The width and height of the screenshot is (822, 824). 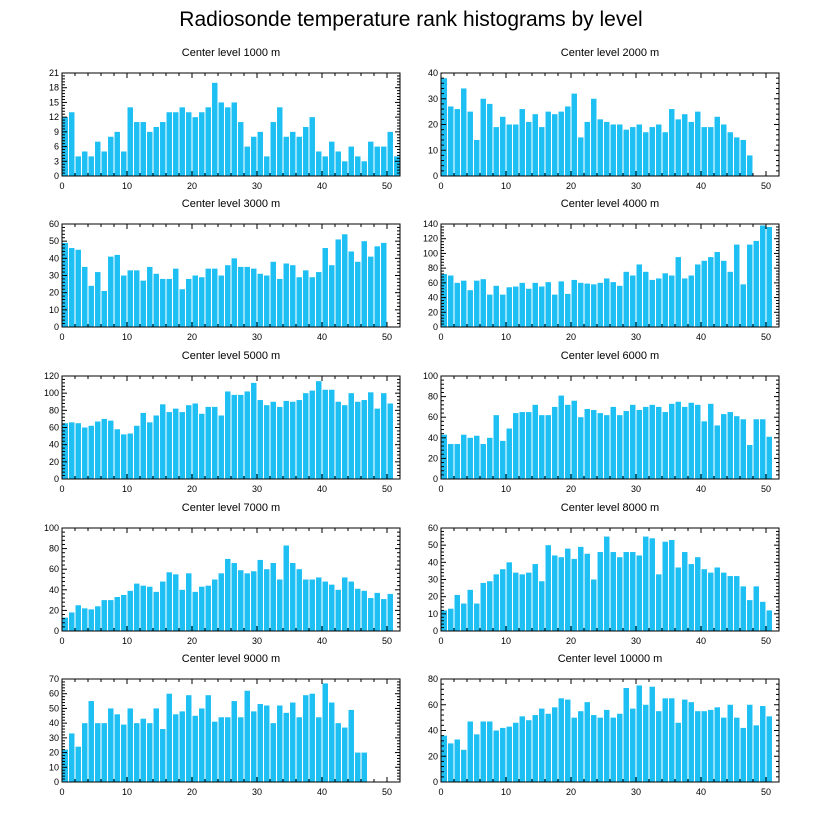 I want to click on panel-4-title: Center level 5000 m, so click(x=231, y=356).